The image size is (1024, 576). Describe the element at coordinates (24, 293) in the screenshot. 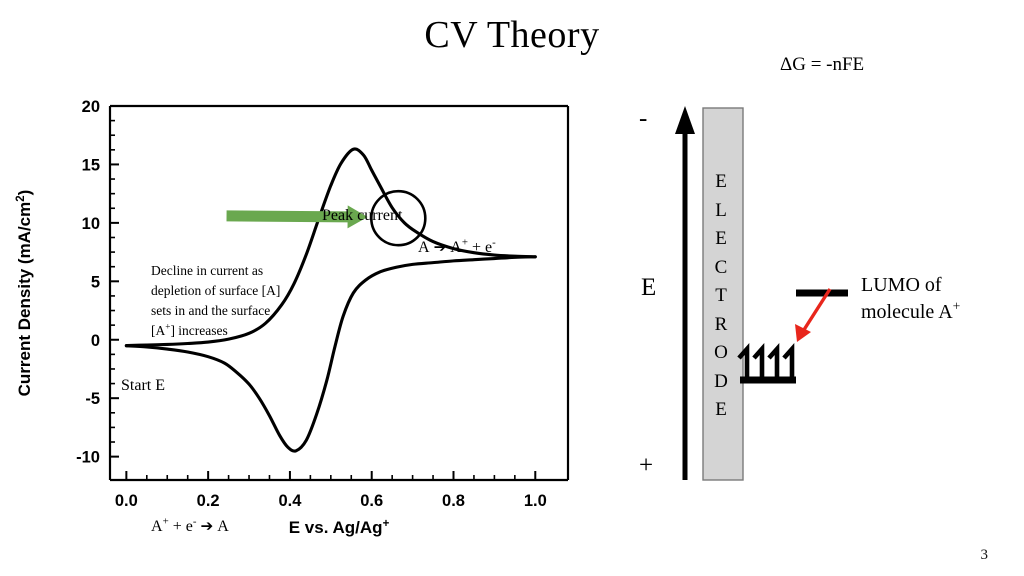

I see `y-axis-title: Current Density (mA/cm2)` at that location.